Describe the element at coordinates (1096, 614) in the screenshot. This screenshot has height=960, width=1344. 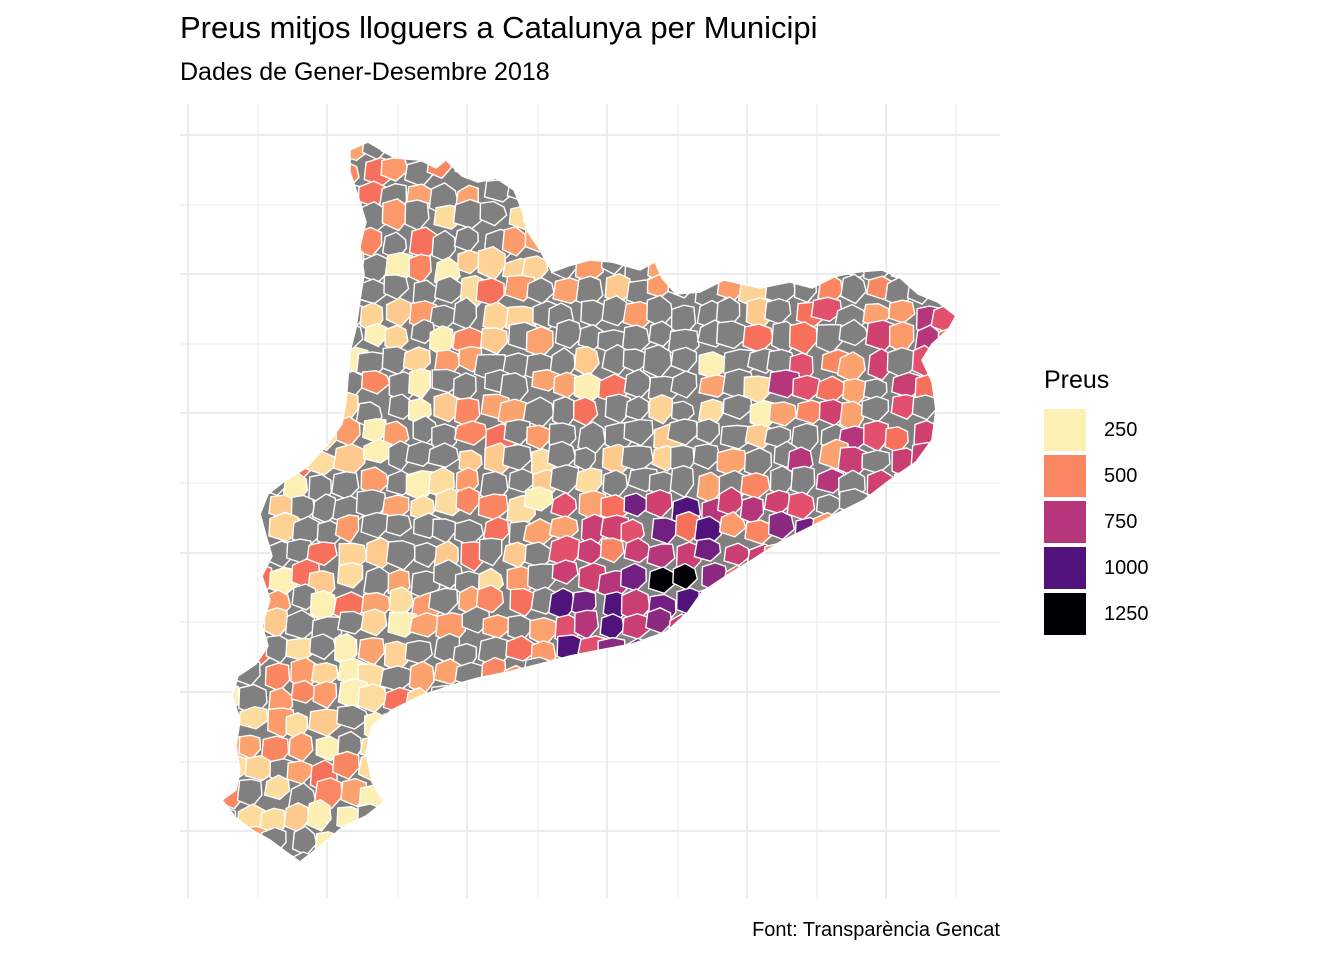
I see `legend-item: 1250` at that location.